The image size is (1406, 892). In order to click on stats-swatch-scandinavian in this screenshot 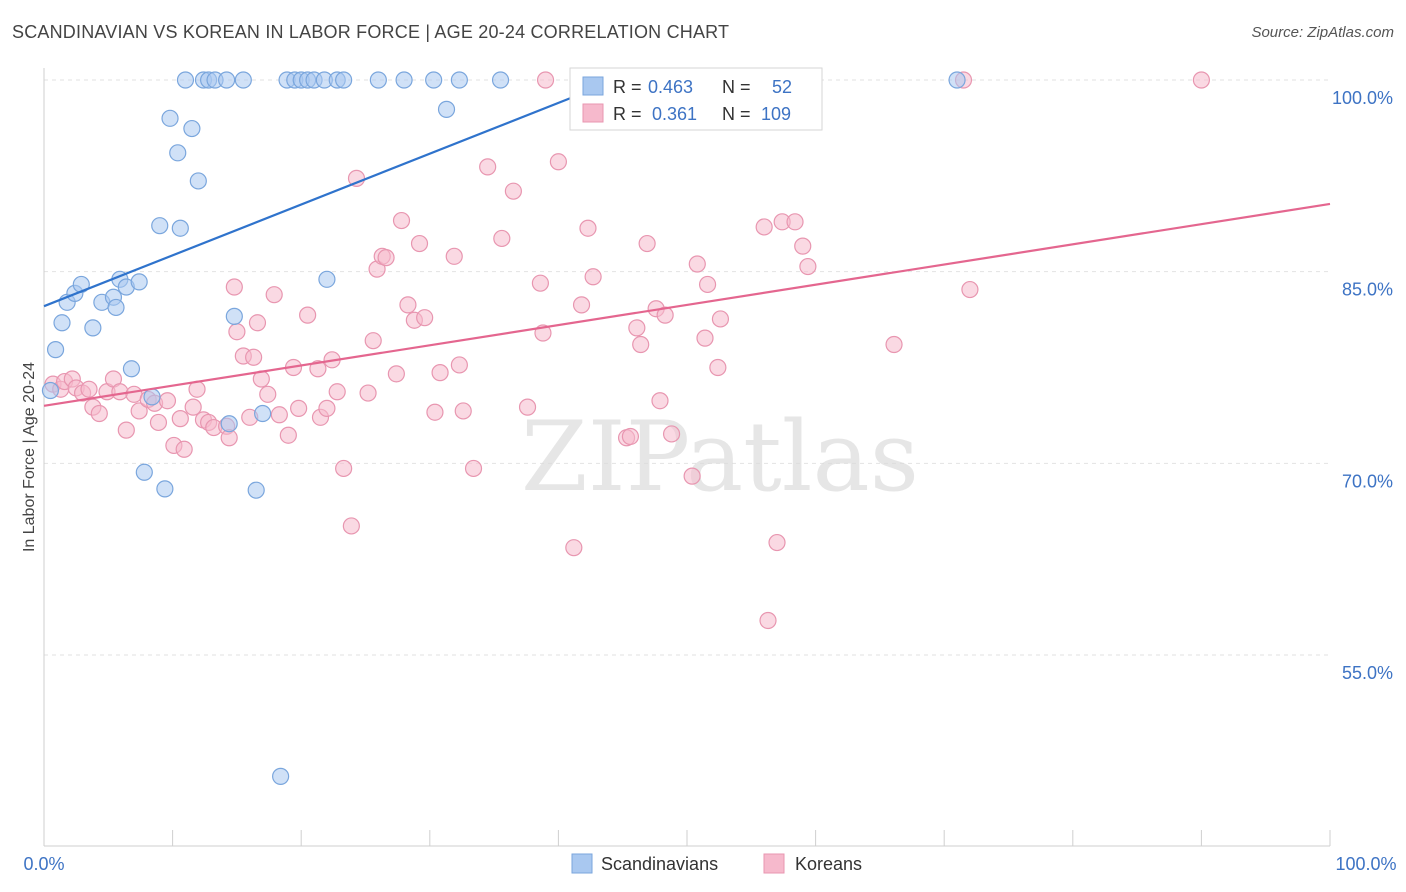, I will do `click(593, 86)`.